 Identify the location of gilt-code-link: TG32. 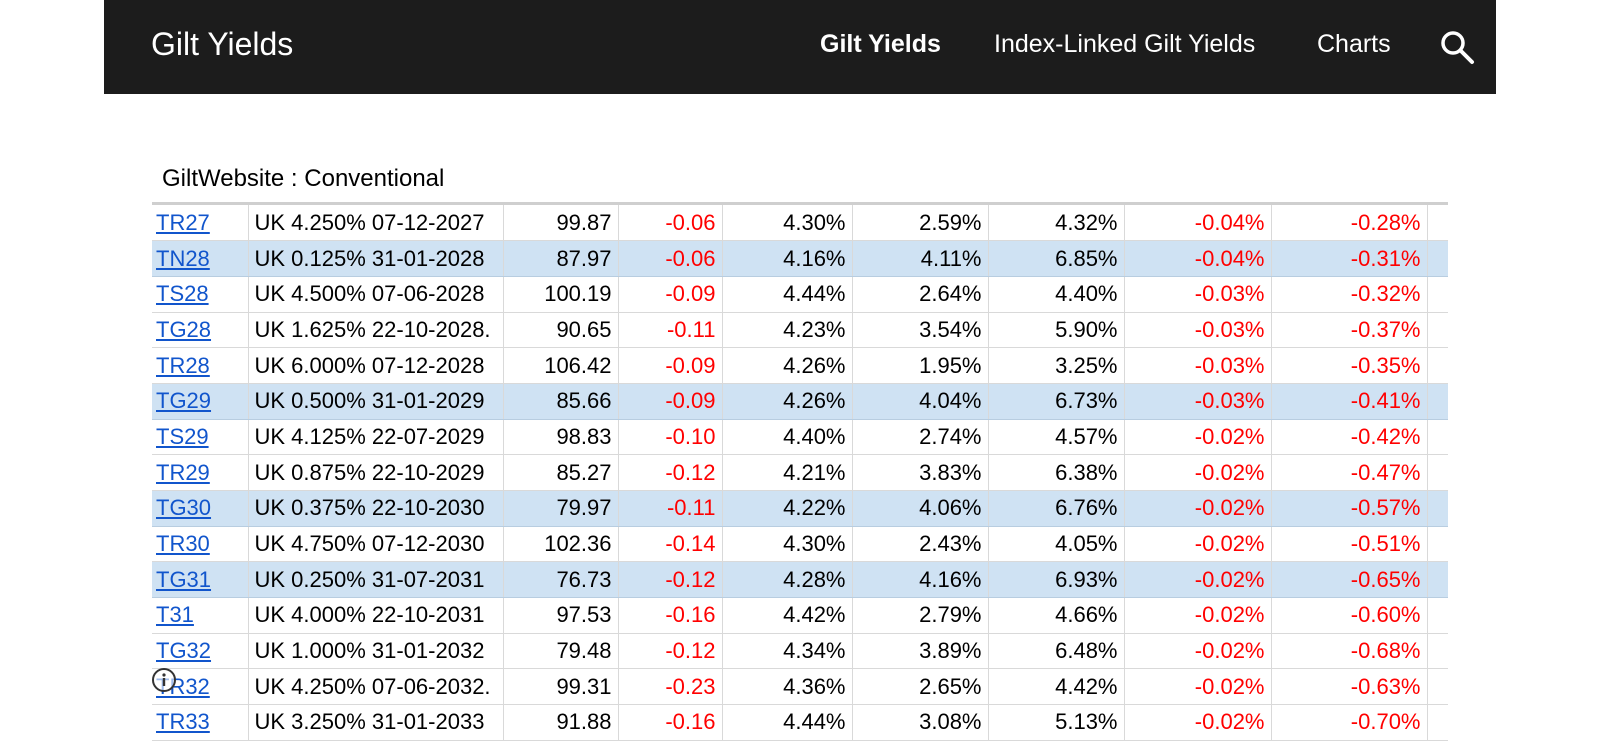
(184, 651).